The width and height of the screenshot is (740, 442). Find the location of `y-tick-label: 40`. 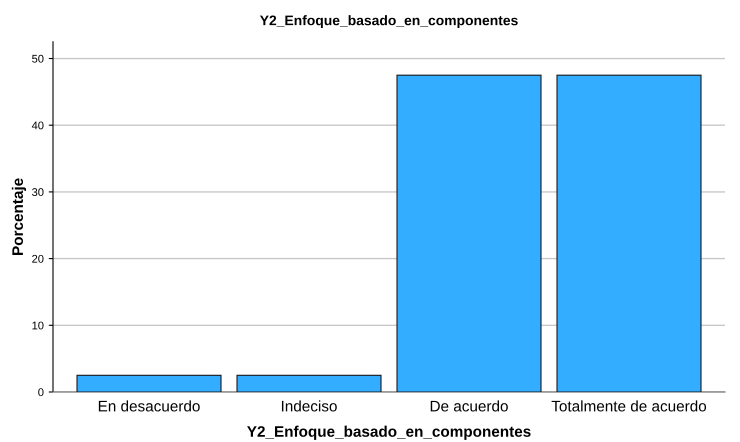

y-tick-label: 40 is located at coordinates (38, 125).